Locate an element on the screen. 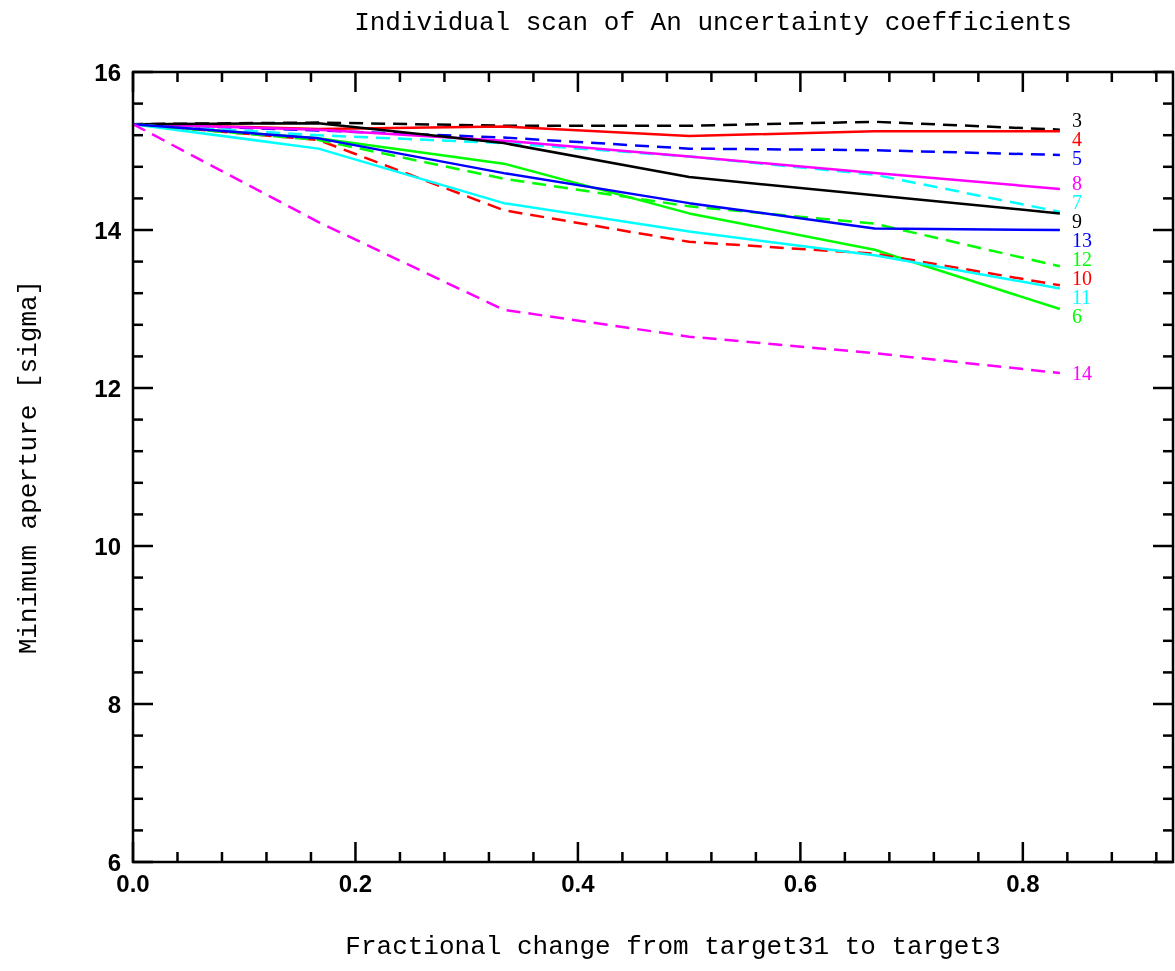 This screenshot has height=971, width=1175. y-tick-label: 12 is located at coordinates (107, 388).